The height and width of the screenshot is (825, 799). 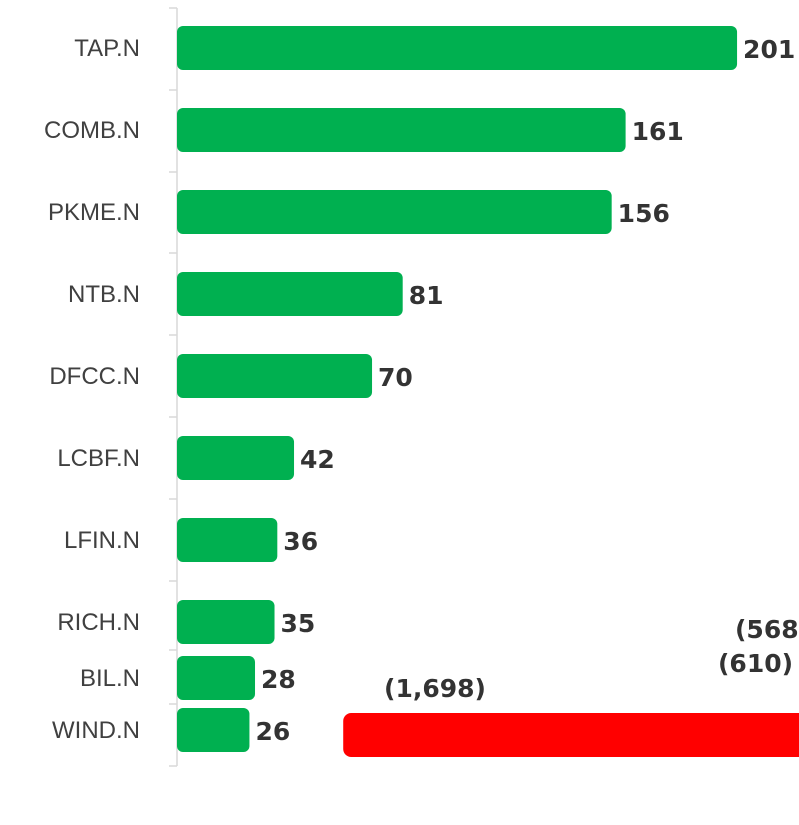 What do you see at coordinates (107, 48) in the screenshot?
I see `category-label: TAP.N` at bounding box center [107, 48].